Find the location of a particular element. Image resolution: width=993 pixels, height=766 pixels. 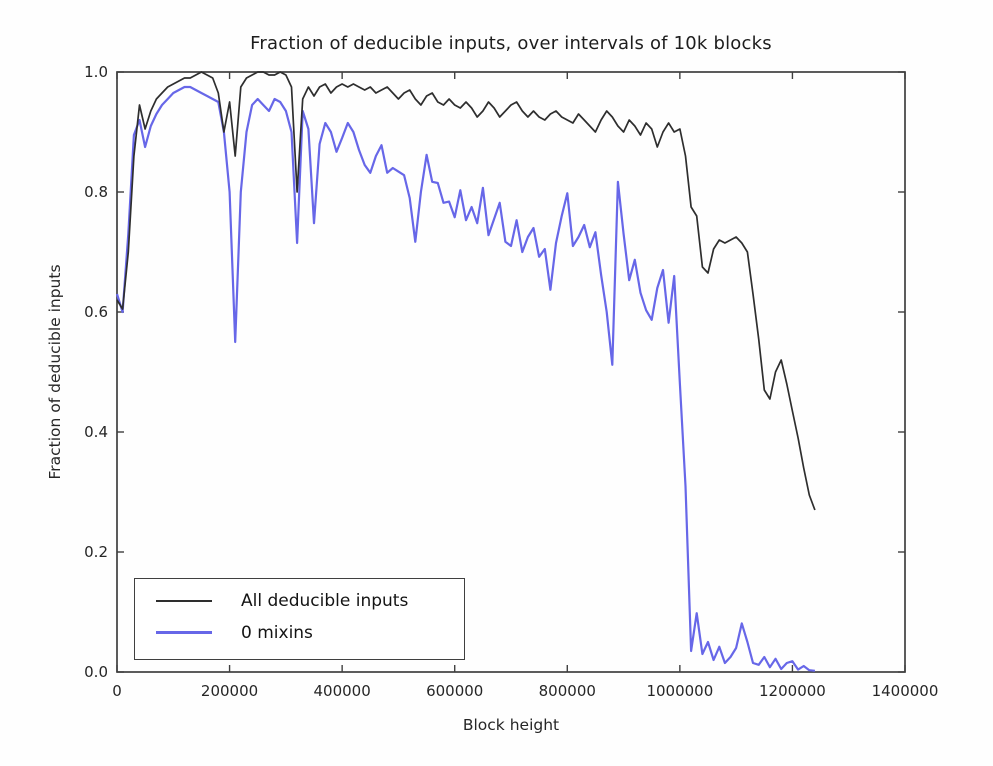

x-tick-label: 600000 is located at coordinates (455, 691).